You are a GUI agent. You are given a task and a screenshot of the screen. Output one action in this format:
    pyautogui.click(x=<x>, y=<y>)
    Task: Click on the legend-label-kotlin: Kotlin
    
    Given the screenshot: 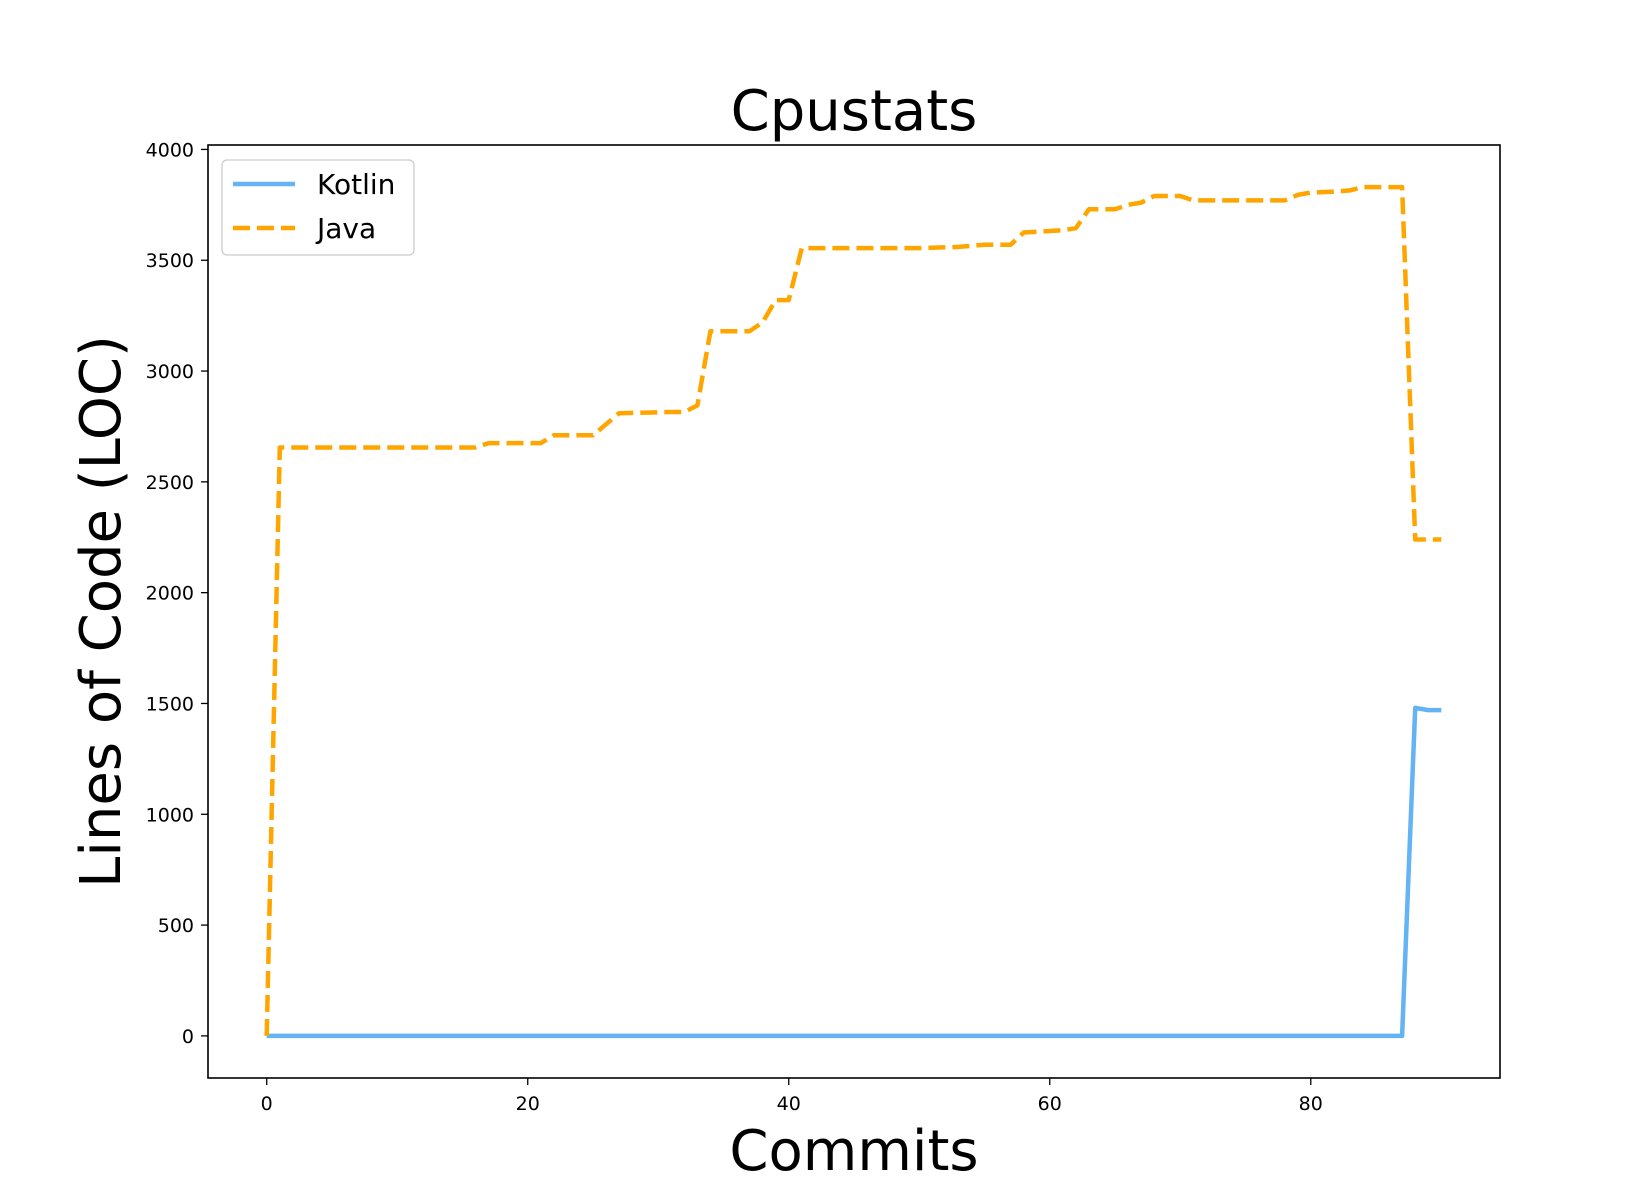 What is the action you would take?
    pyautogui.click(x=356, y=184)
    